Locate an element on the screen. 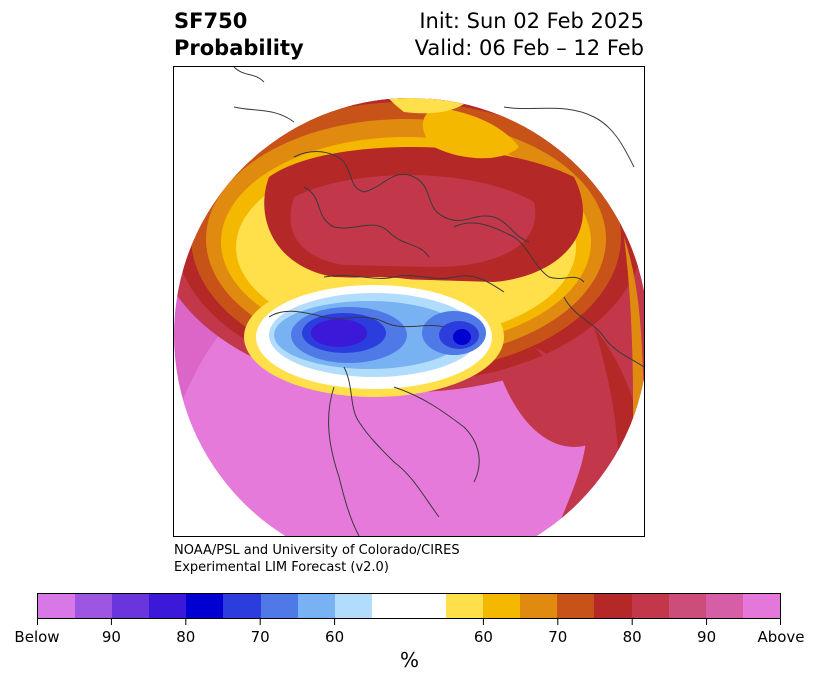 Image resolution: width=819 pixels, height=686 pixels. colorbar-tick-label: Below is located at coordinates (37, 637).